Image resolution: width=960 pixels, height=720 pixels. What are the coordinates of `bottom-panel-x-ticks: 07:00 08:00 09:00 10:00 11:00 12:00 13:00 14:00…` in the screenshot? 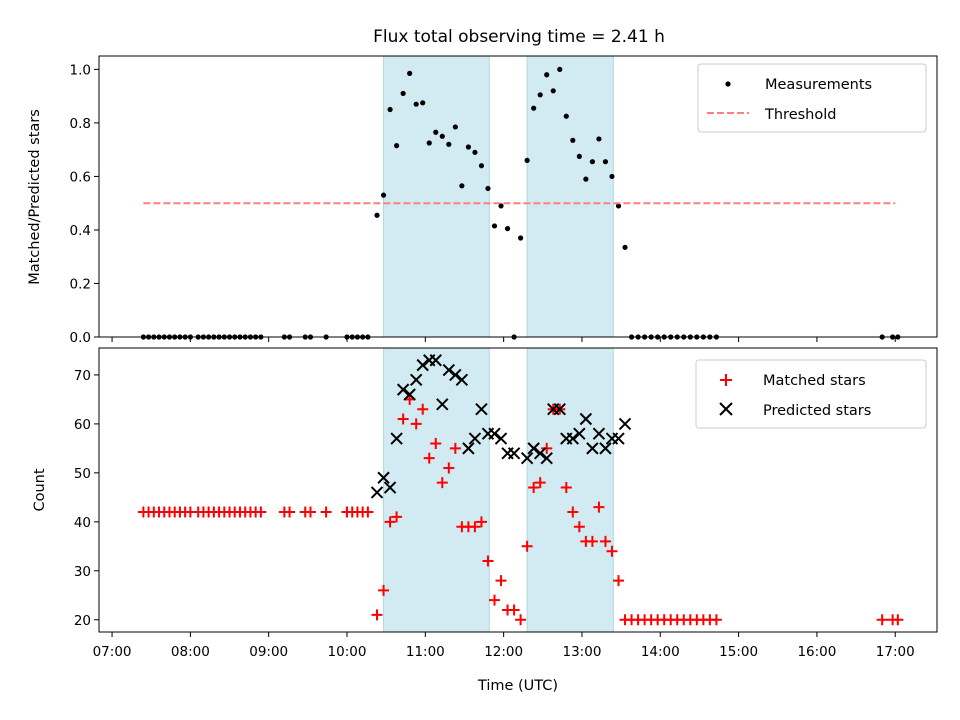 It's located at (504, 646).